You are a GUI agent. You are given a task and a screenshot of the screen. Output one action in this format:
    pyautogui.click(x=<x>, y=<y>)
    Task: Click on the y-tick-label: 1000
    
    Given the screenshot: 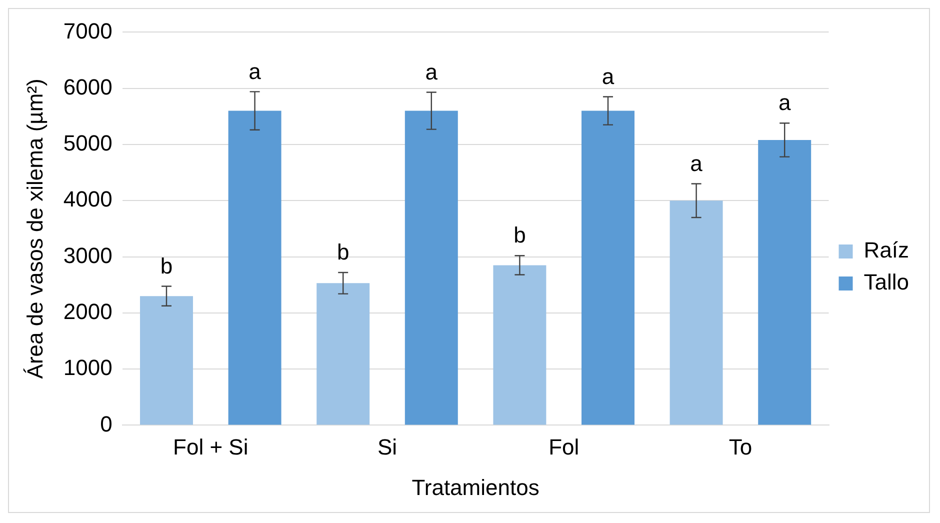 What is the action you would take?
    pyautogui.click(x=87, y=367)
    